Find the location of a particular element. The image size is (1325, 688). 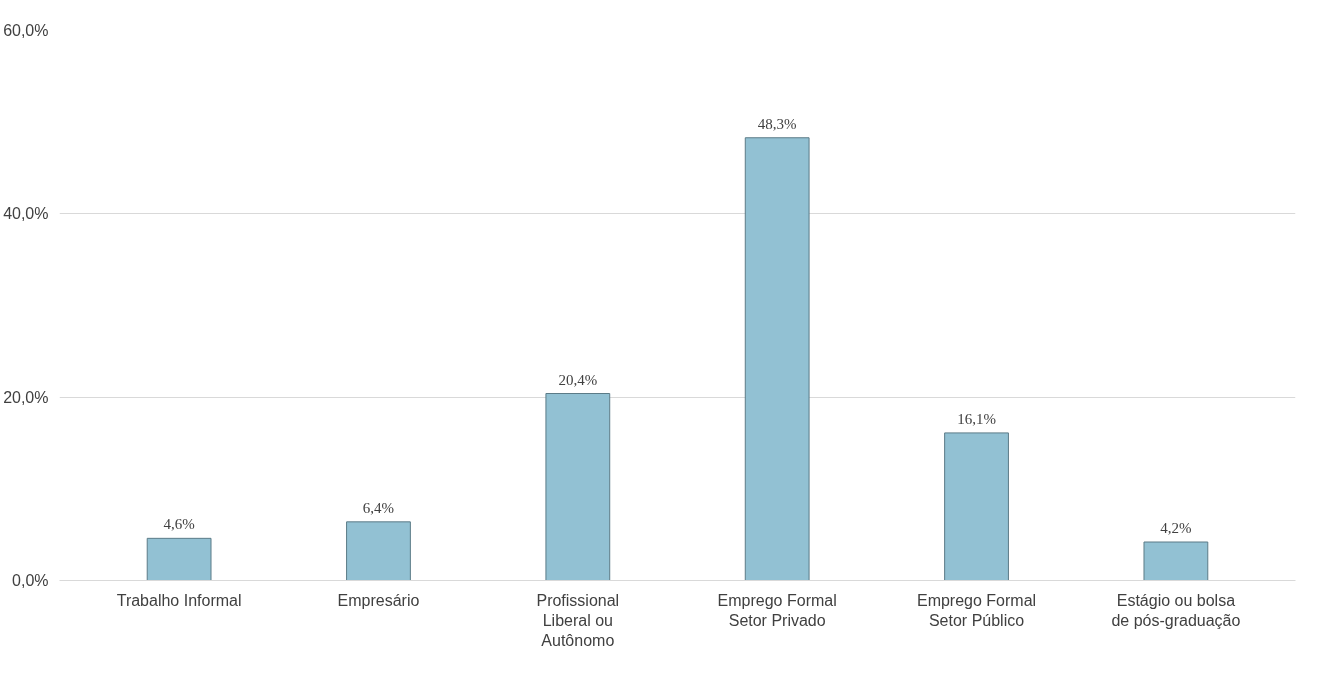

data-label: 20,4% is located at coordinates (578, 379).